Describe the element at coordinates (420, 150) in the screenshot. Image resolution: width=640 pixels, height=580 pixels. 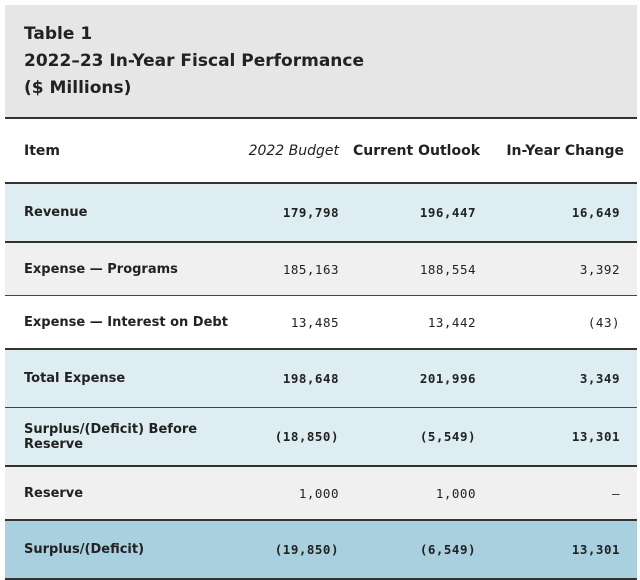
I see `column-header-outlook: Current Outlook` at that location.